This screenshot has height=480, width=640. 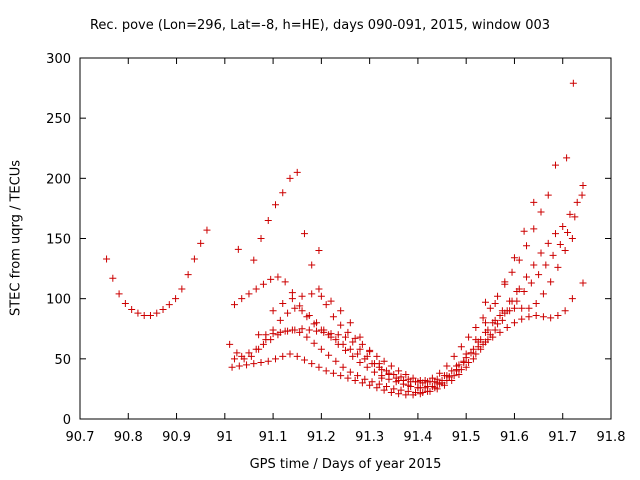 What do you see at coordinates (611, 437) in the screenshot?
I see `x-tick-label: 91.8` at bounding box center [611, 437].